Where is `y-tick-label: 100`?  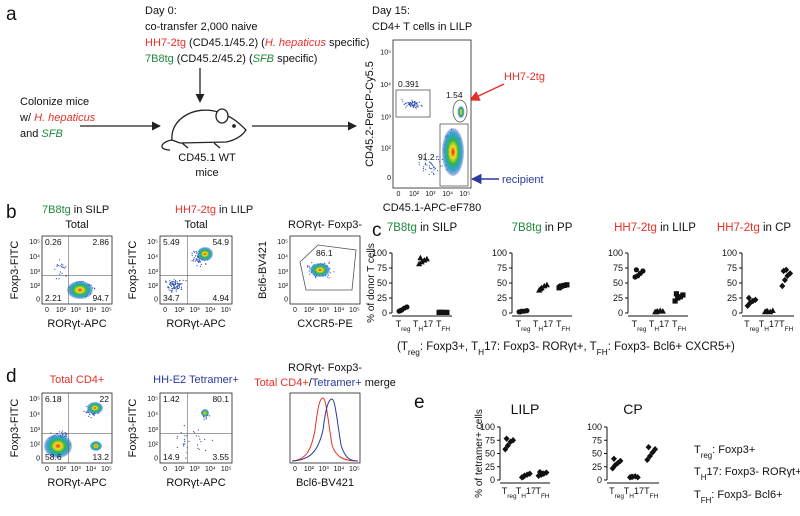
y-tick-label: 100 is located at coordinates (615, 253).